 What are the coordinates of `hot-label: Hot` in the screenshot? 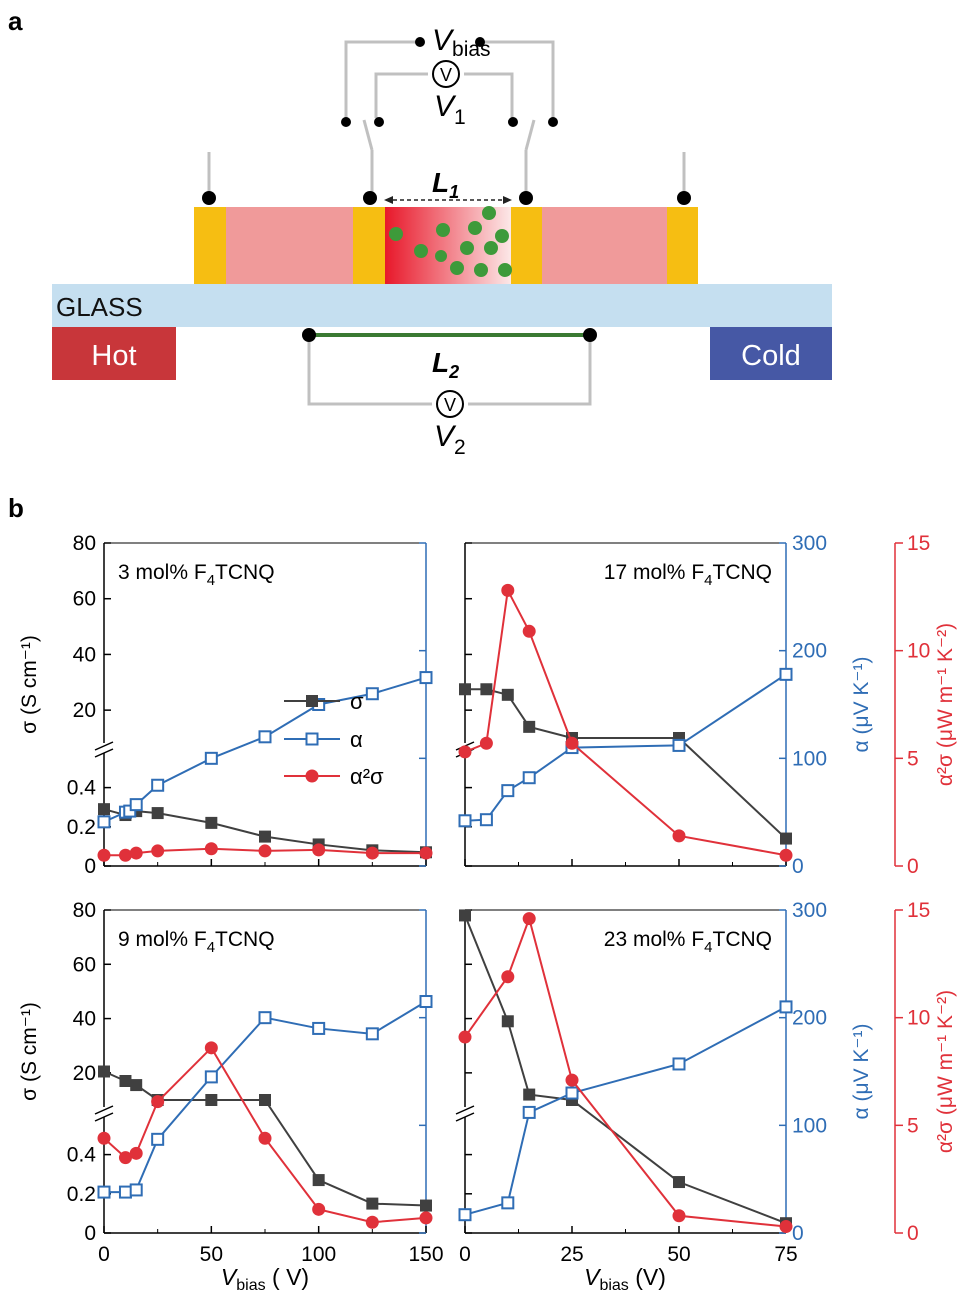 It's located at (113, 356).